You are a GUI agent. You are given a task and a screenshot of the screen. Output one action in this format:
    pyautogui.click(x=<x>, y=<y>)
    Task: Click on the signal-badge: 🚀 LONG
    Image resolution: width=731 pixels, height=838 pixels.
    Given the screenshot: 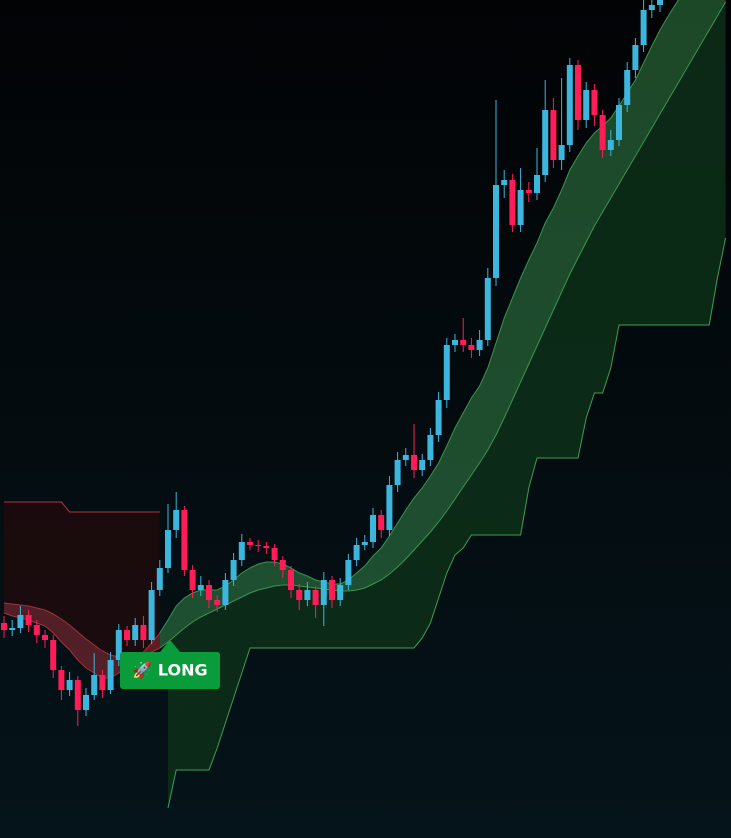 What is the action you would take?
    pyautogui.click(x=170, y=664)
    